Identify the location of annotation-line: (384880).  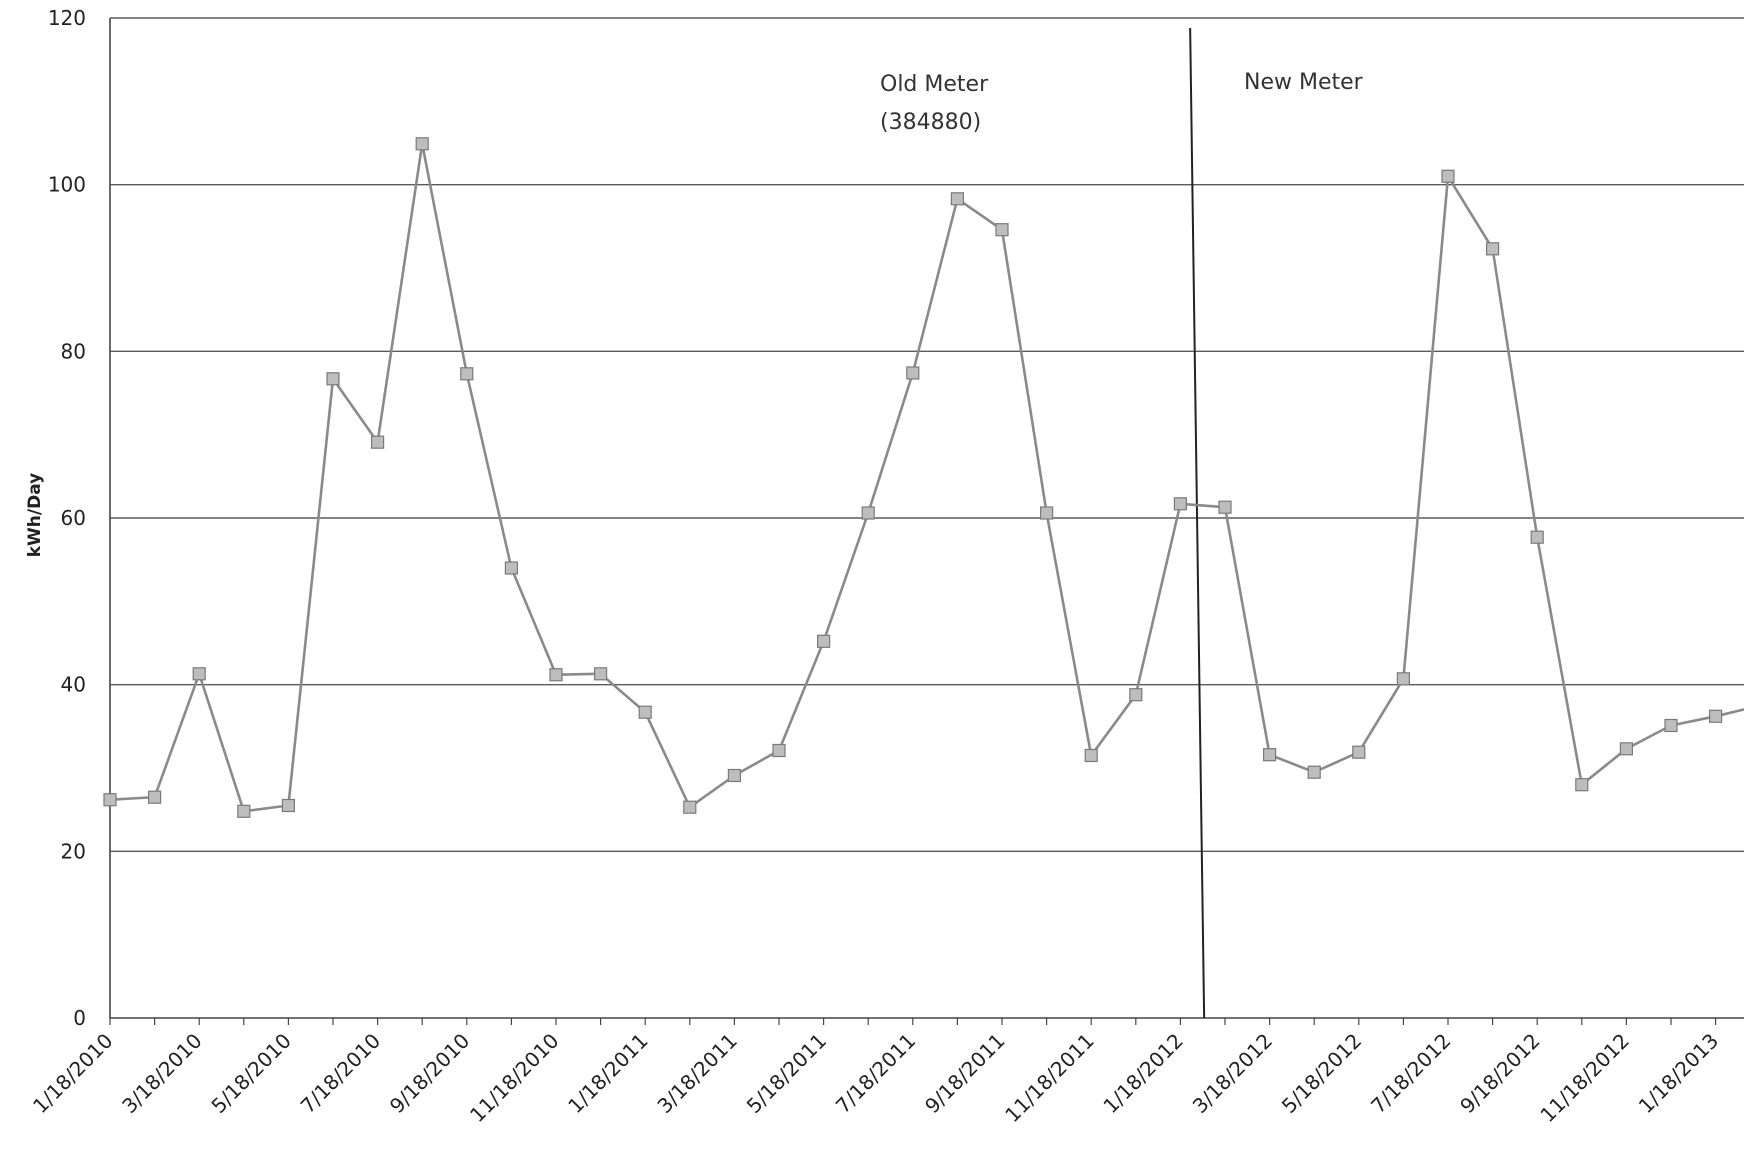
(930, 122).